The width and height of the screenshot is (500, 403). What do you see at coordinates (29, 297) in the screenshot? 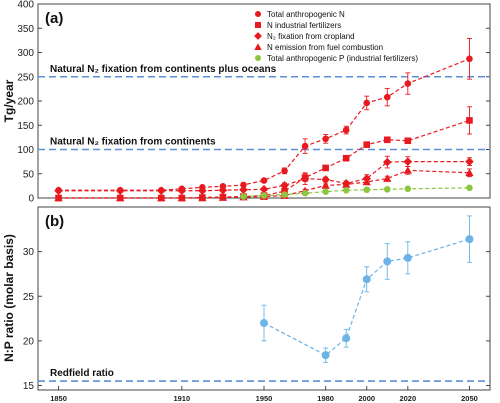
I see `y-tick-label: 25` at bounding box center [29, 297].